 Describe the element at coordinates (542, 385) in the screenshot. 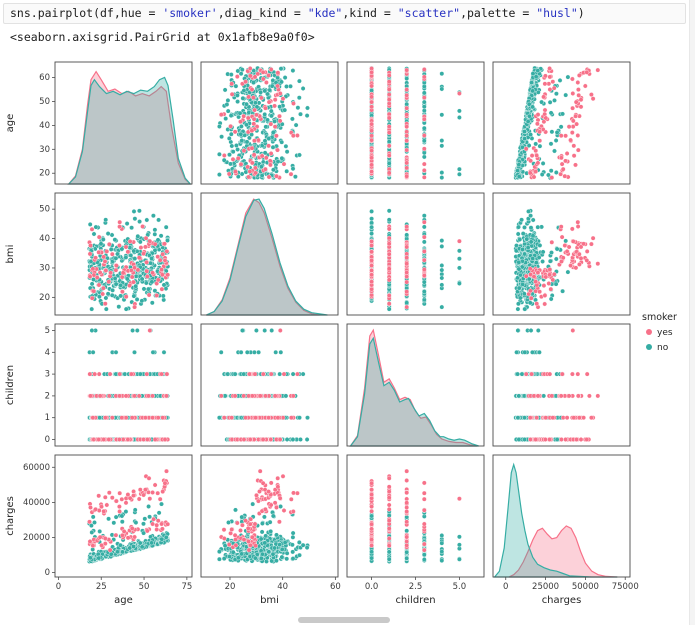

I see `scatter-children-vs-charges-no` at that location.